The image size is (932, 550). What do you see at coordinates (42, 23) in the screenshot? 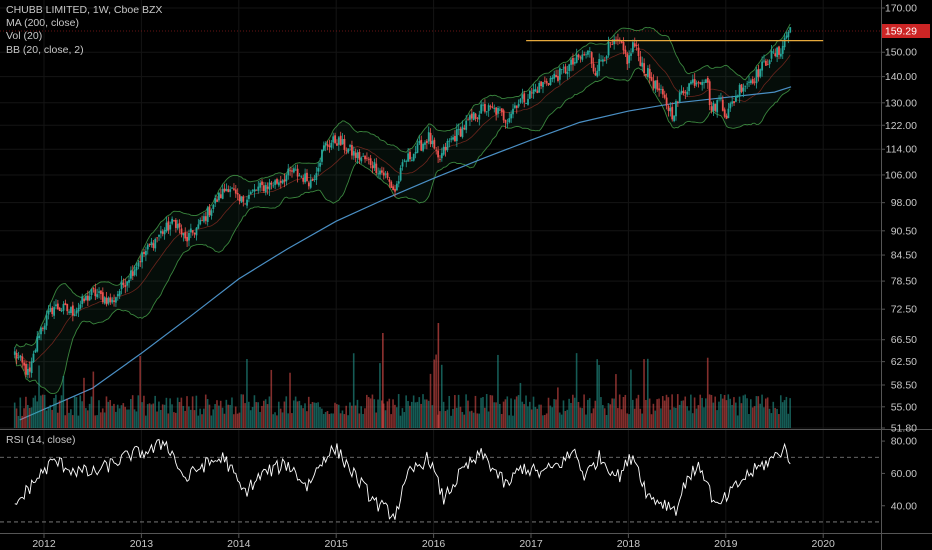
I see `ma-indicator-label: MA (200, close)` at bounding box center [42, 23].